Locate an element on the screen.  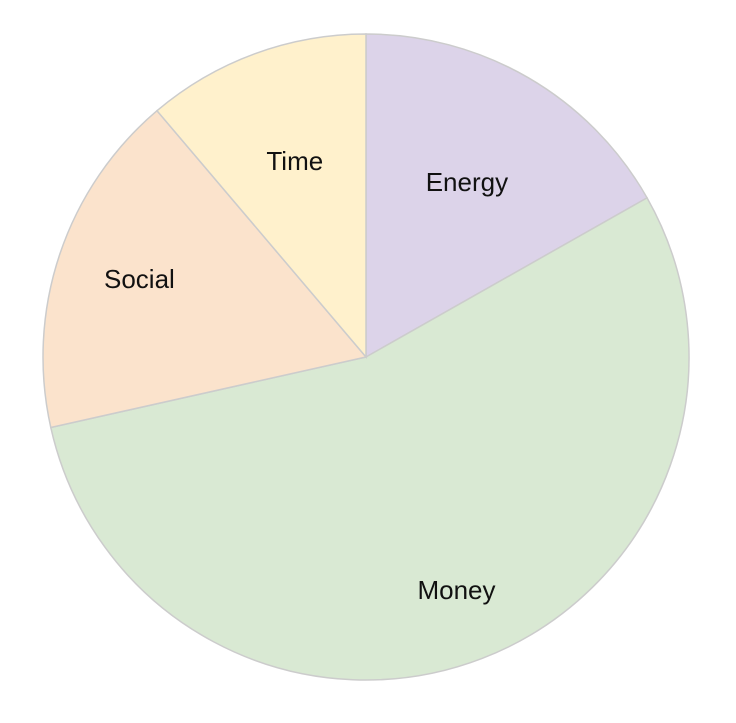
slice-label-social: Social is located at coordinates (139, 279).